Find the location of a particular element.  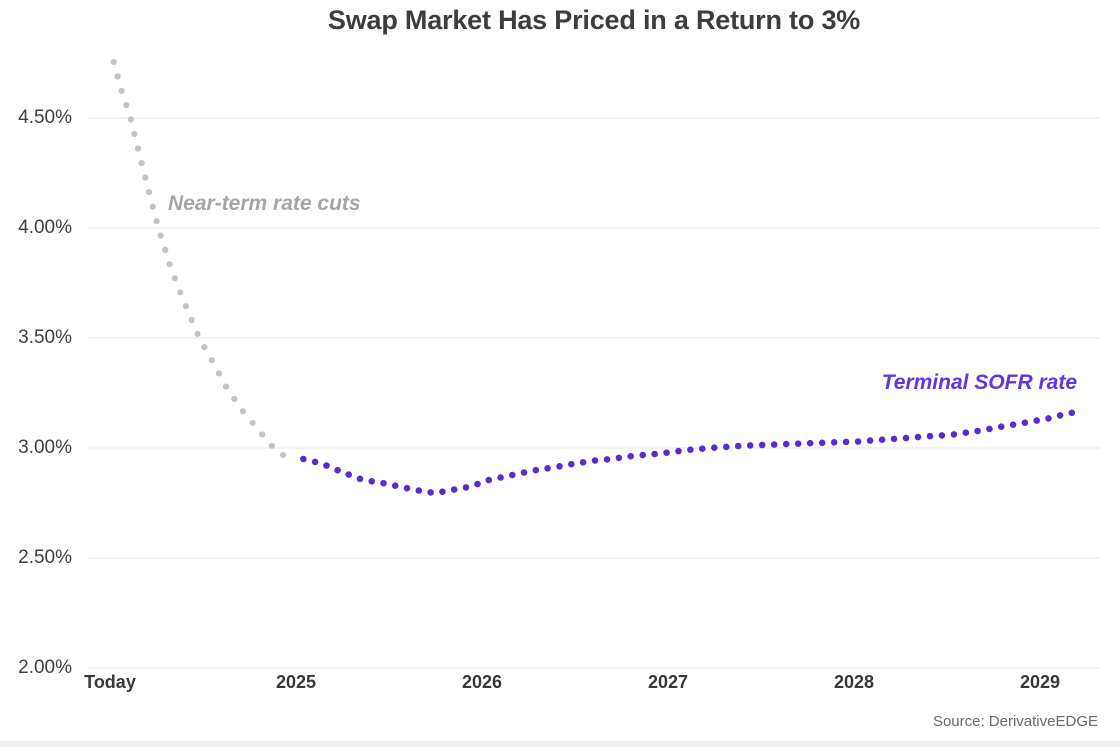

y-tick-label: 2.00% is located at coordinates (45, 667).